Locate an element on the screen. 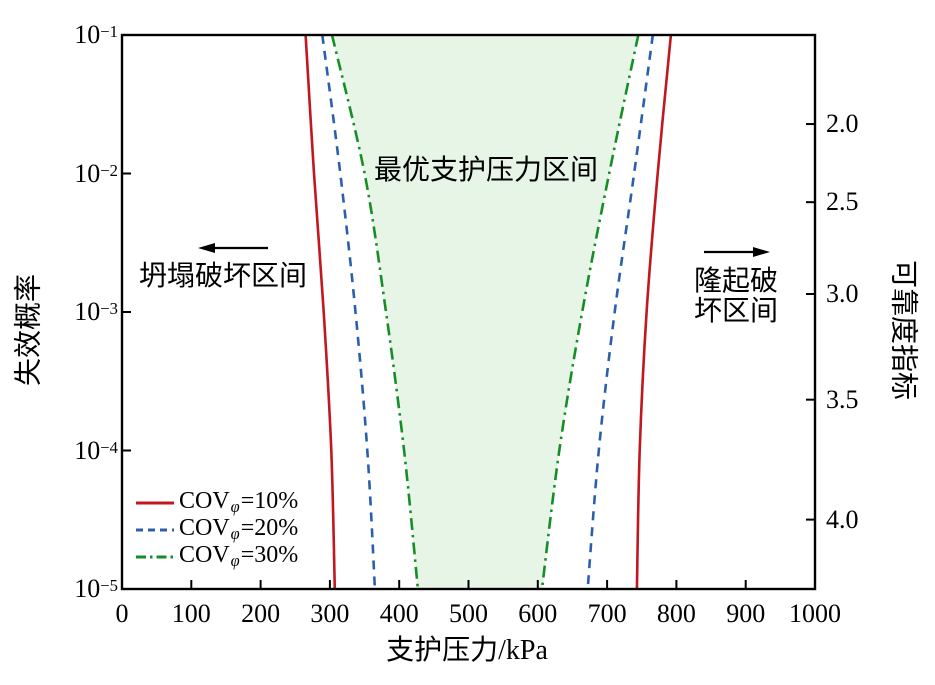 The height and width of the screenshot is (685, 935). curve-covφ-10--collapse is located at coordinates (320, 312).